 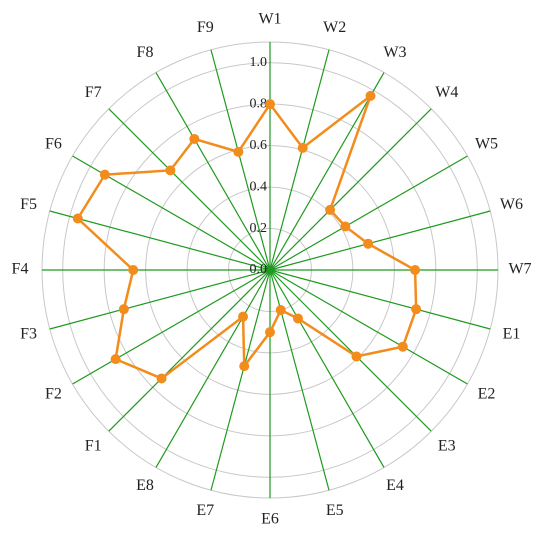 I want to click on category-label: E2, so click(x=487, y=394).